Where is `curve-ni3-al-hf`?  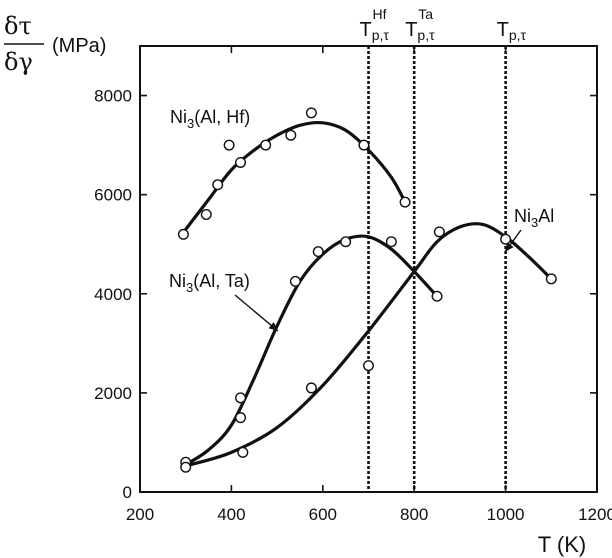
curve-ni3-al-hf is located at coordinates (295, 175).